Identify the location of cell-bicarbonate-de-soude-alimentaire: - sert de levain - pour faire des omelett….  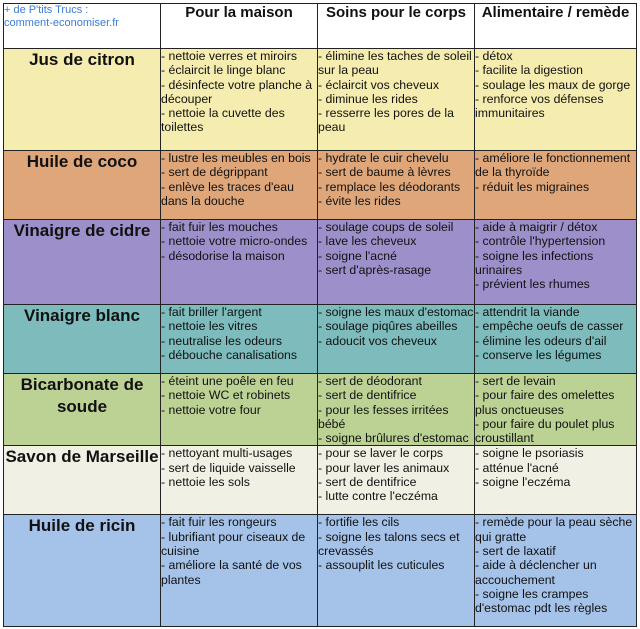
(555, 409).